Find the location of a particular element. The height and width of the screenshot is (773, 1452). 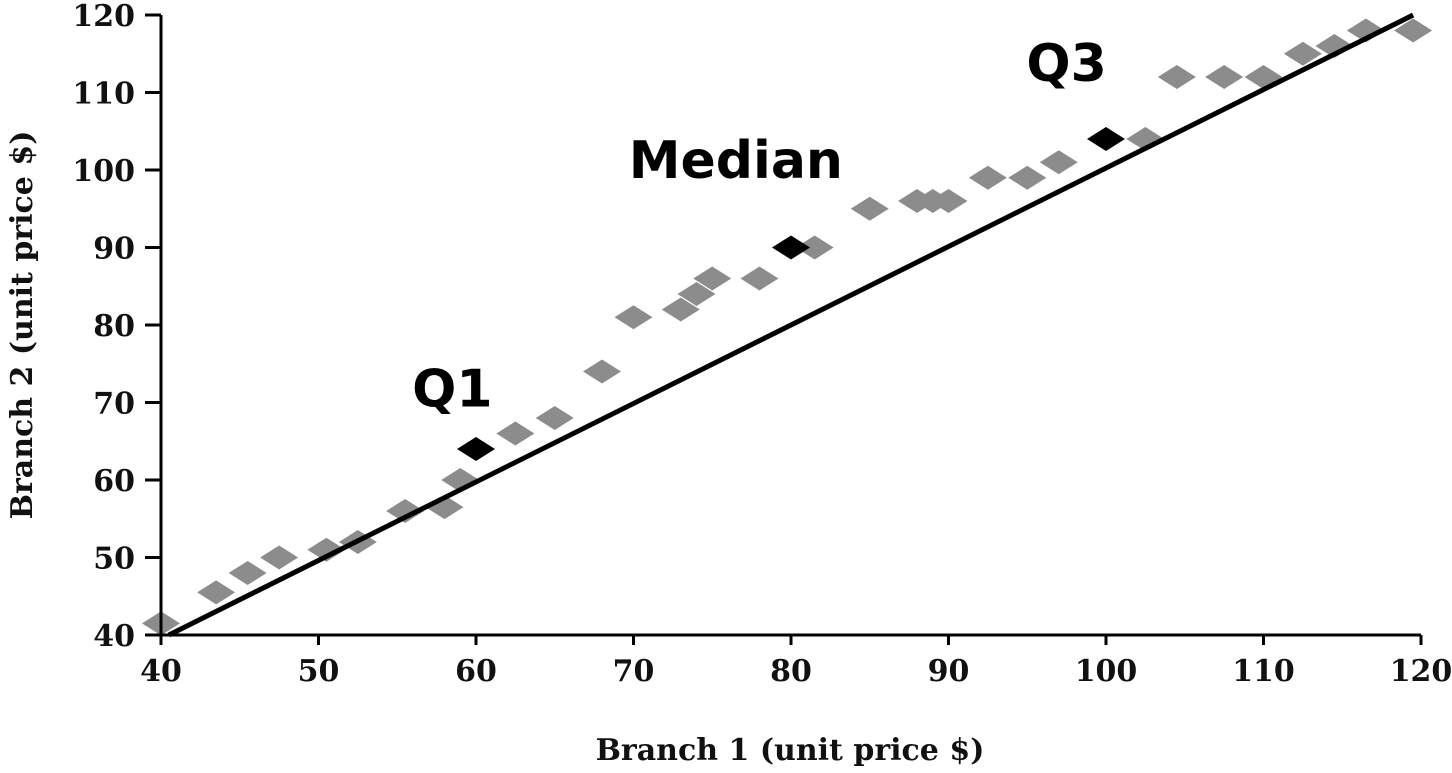

x-tick-label: 120 is located at coordinates (1421, 671).